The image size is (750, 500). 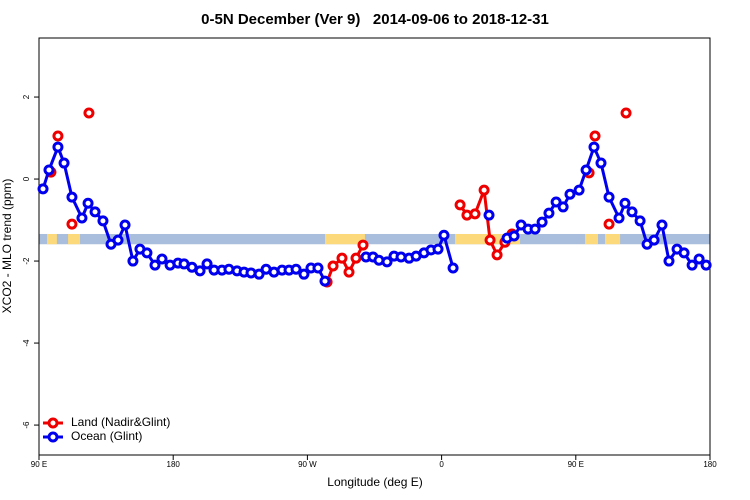 I want to click on legend-label: Land (Nadir&Glint), so click(x=120, y=422).